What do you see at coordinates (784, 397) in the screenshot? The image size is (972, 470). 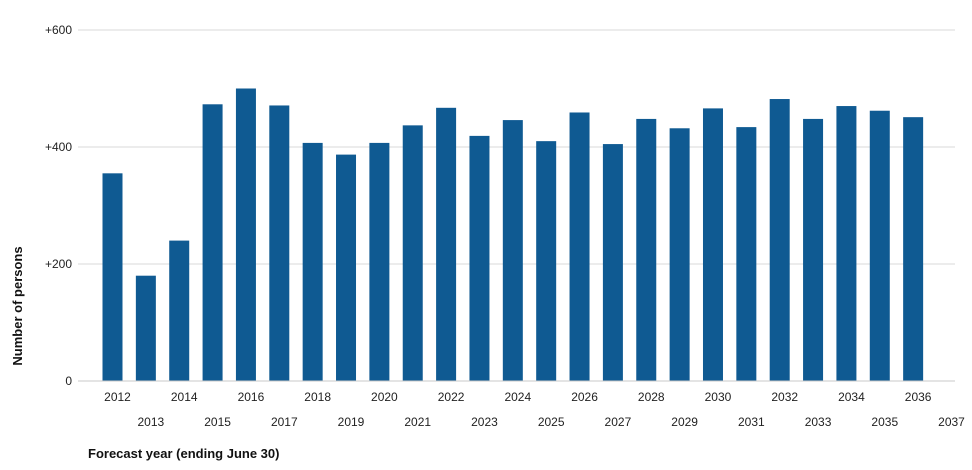 I see `x-tick-label: 2032` at bounding box center [784, 397].